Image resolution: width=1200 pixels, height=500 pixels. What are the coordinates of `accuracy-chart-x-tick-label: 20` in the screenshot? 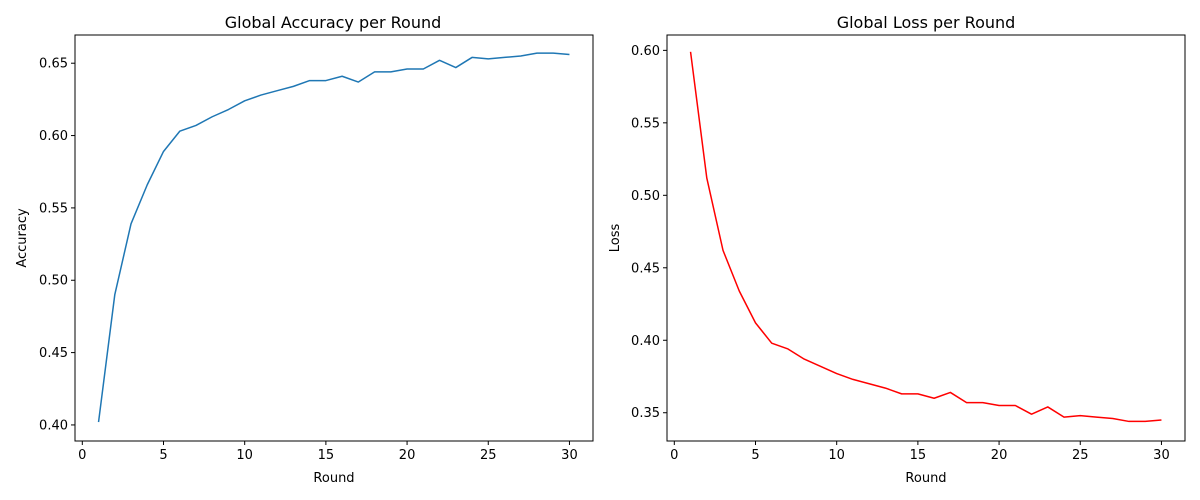 It's located at (407, 455).